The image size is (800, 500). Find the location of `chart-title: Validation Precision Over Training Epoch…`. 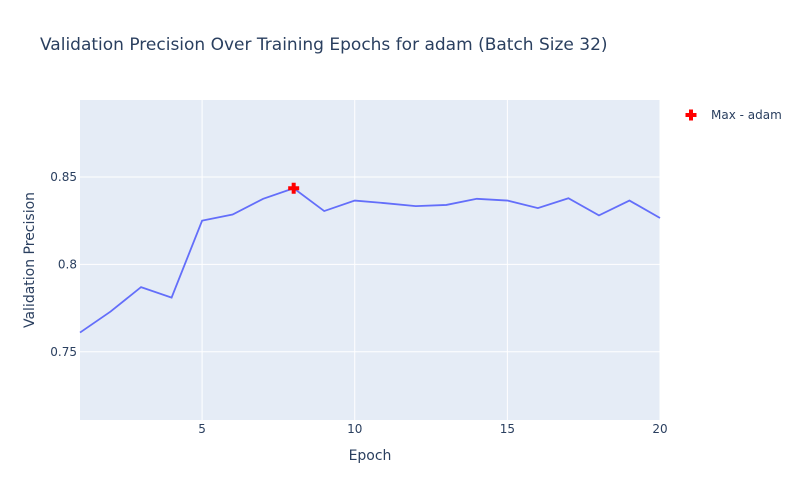

chart-title: Validation Precision Over Training Epoch… is located at coordinates (324, 45).